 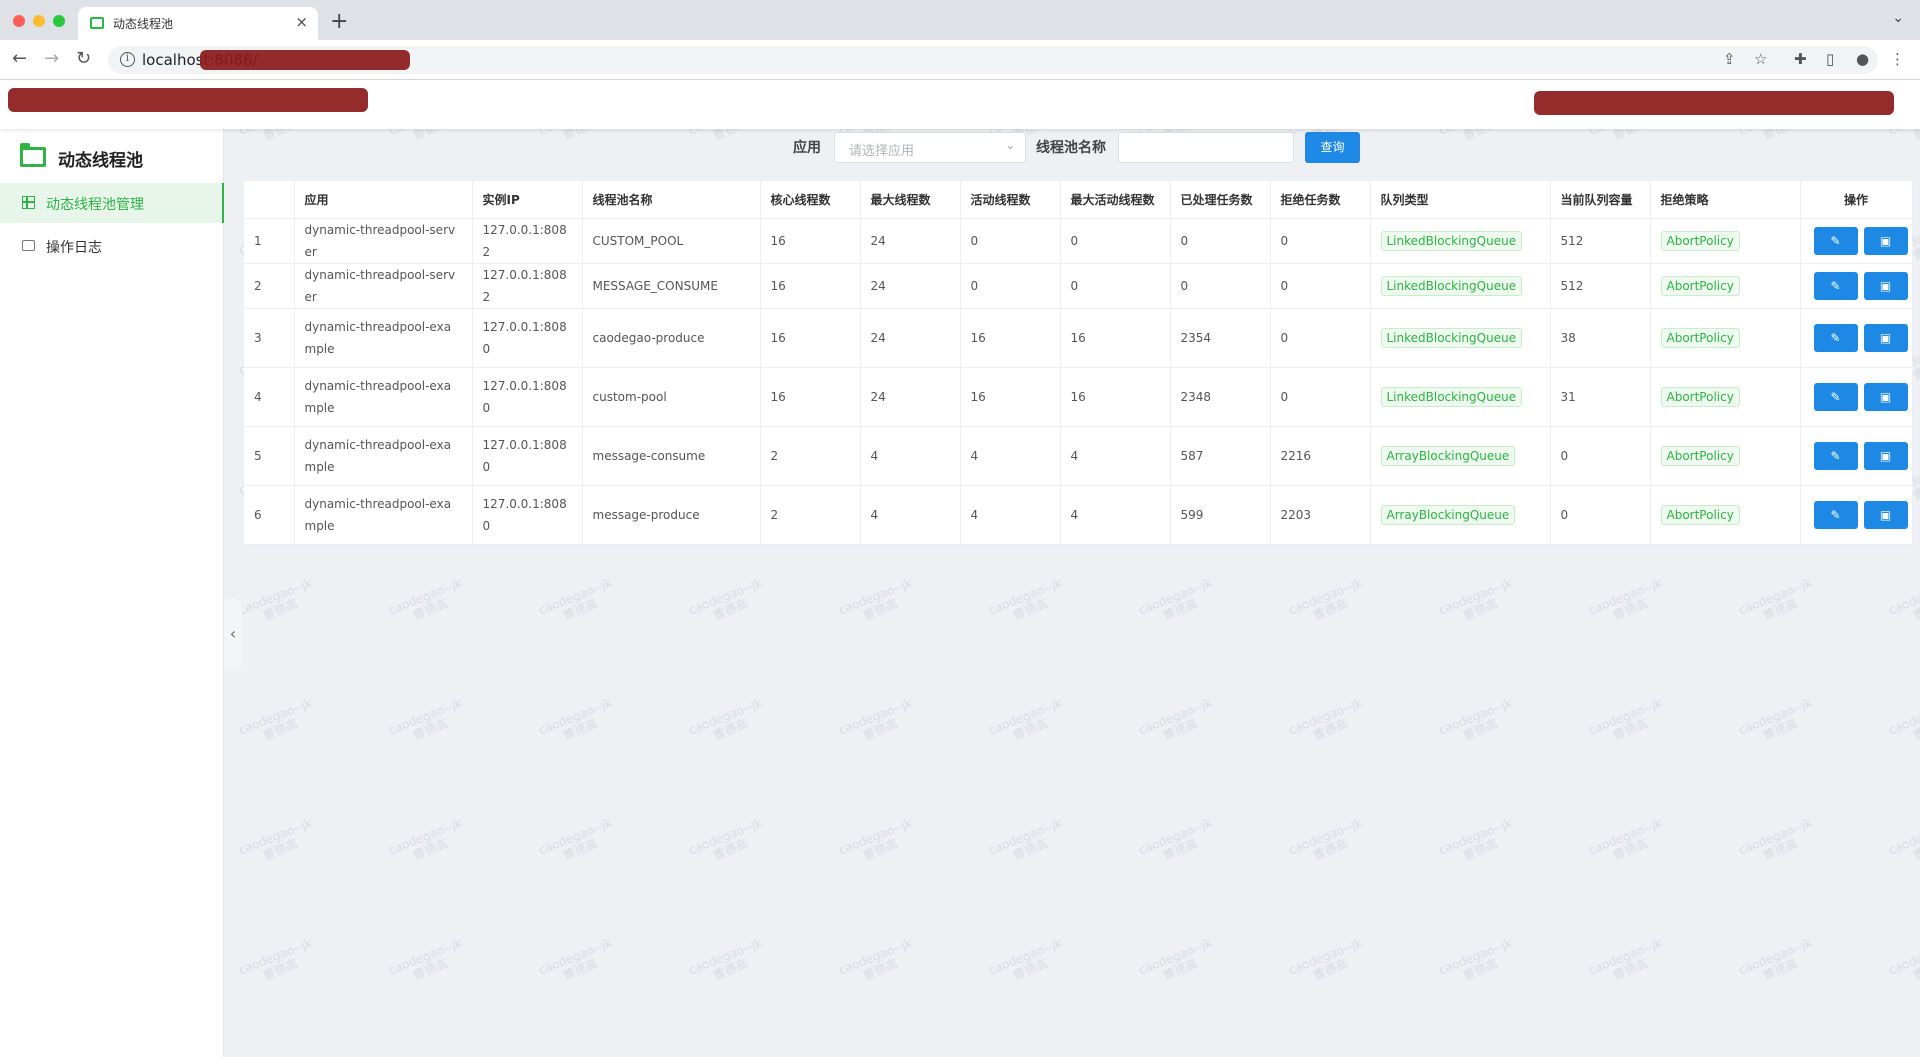 What do you see at coordinates (1800, 59) in the screenshot?
I see `extensions-puzzle-icon: ✚` at bounding box center [1800, 59].